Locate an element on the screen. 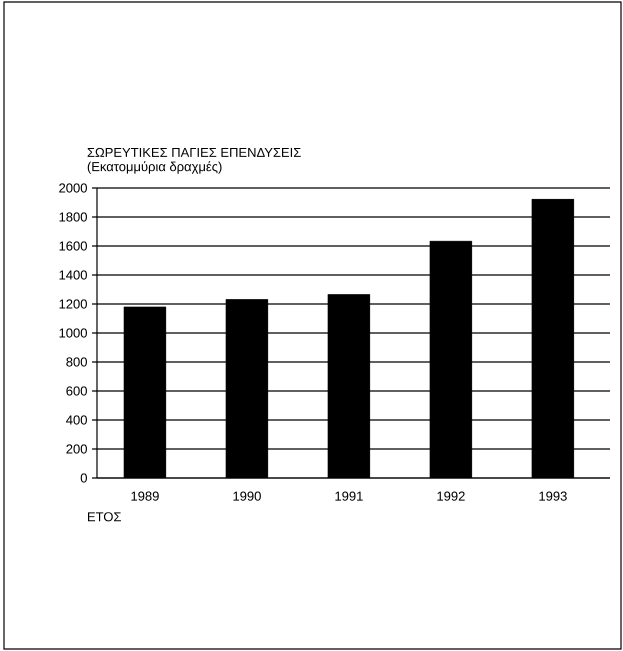  y-tick-label: 1800 is located at coordinates (73, 217).